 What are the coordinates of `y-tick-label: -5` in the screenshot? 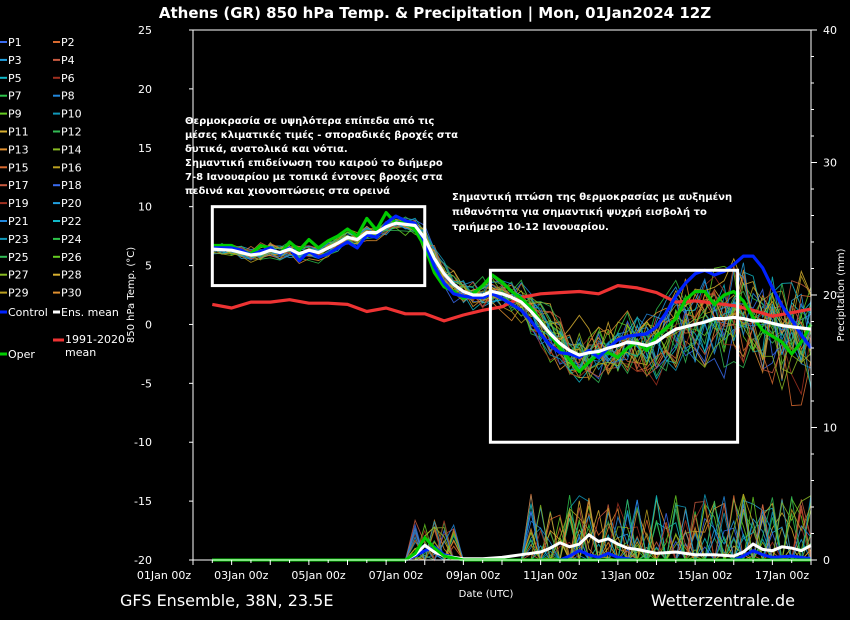 It's located at (146, 383).